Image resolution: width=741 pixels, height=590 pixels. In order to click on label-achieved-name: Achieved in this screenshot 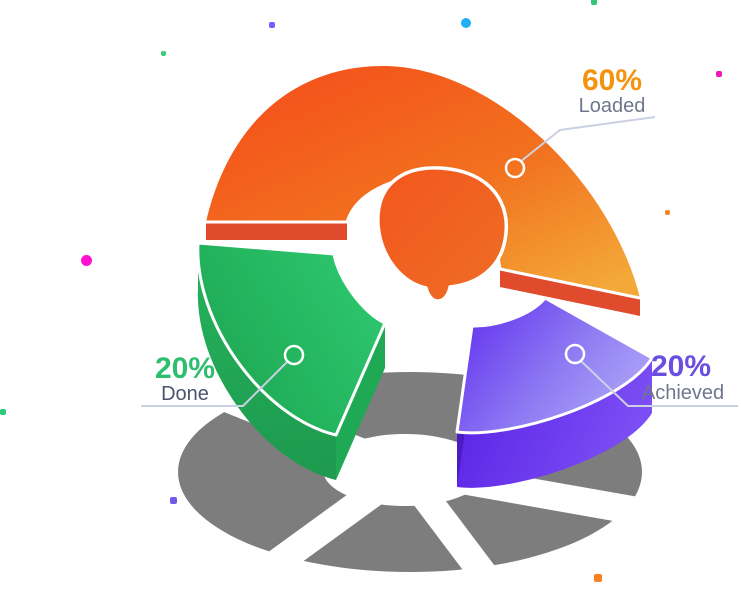, I will do `click(683, 393)`.